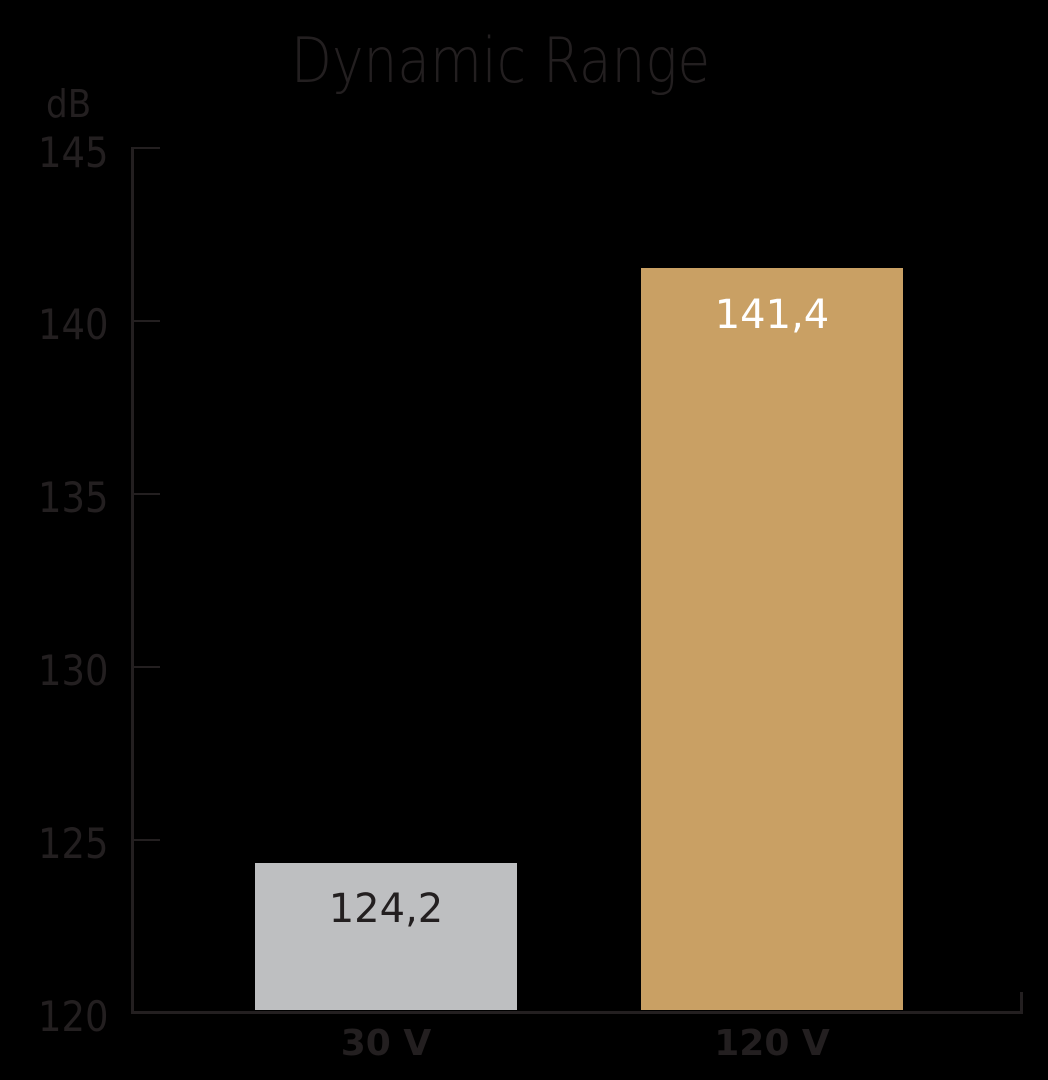 This screenshot has height=1080, width=1048. What do you see at coordinates (386, 1043) in the screenshot?
I see `x-category-label: 30 V` at bounding box center [386, 1043].